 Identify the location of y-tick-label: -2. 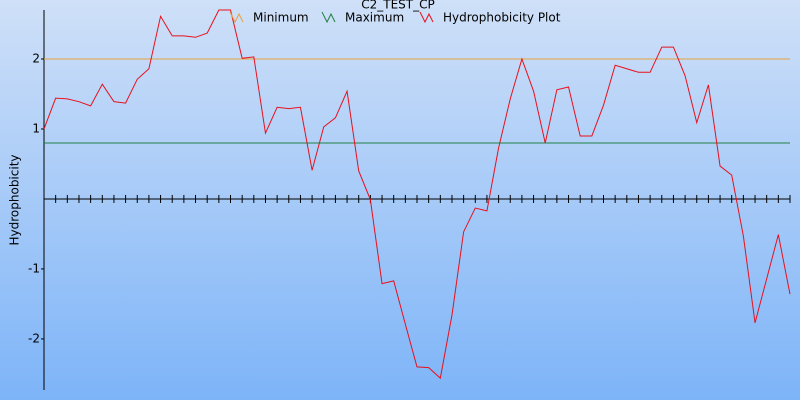
(34, 338).